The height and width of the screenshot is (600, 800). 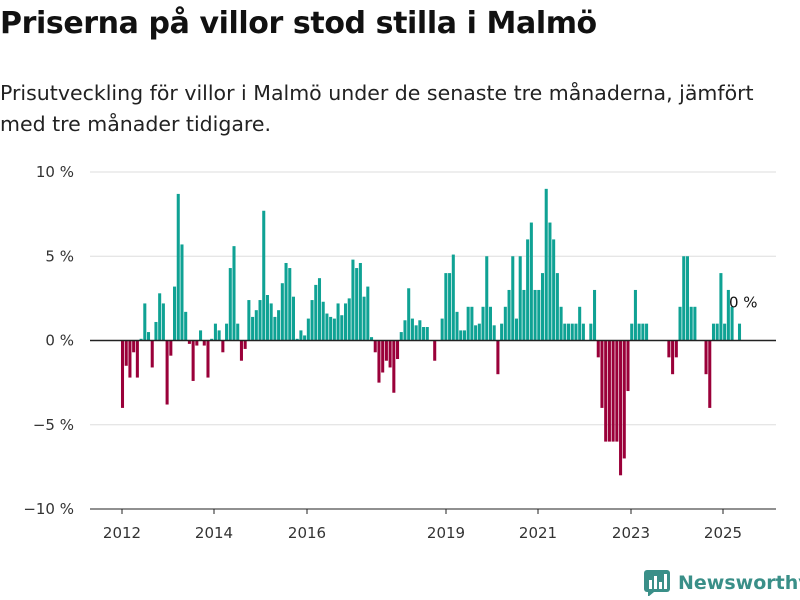 What do you see at coordinates (446, 532) in the screenshot?
I see `x-tick-label: 2019` at bounding box center [446, 532].